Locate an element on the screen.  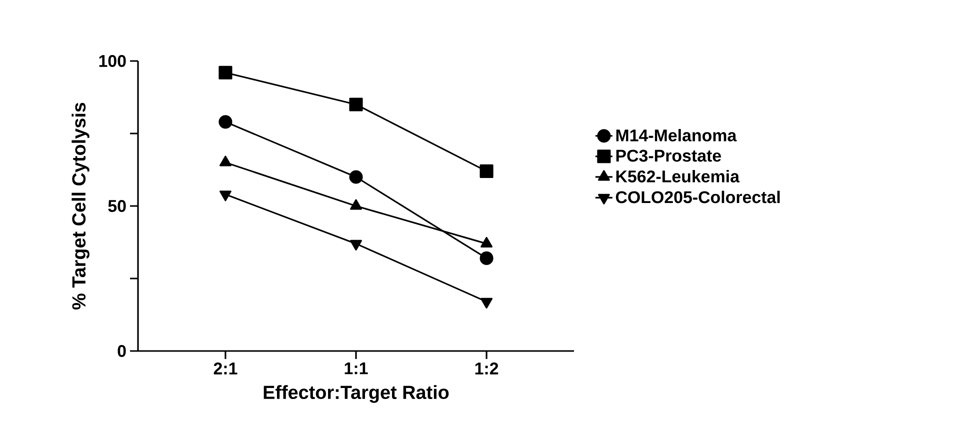
y-tick-label: 0 is located at coordinates (122, 351).